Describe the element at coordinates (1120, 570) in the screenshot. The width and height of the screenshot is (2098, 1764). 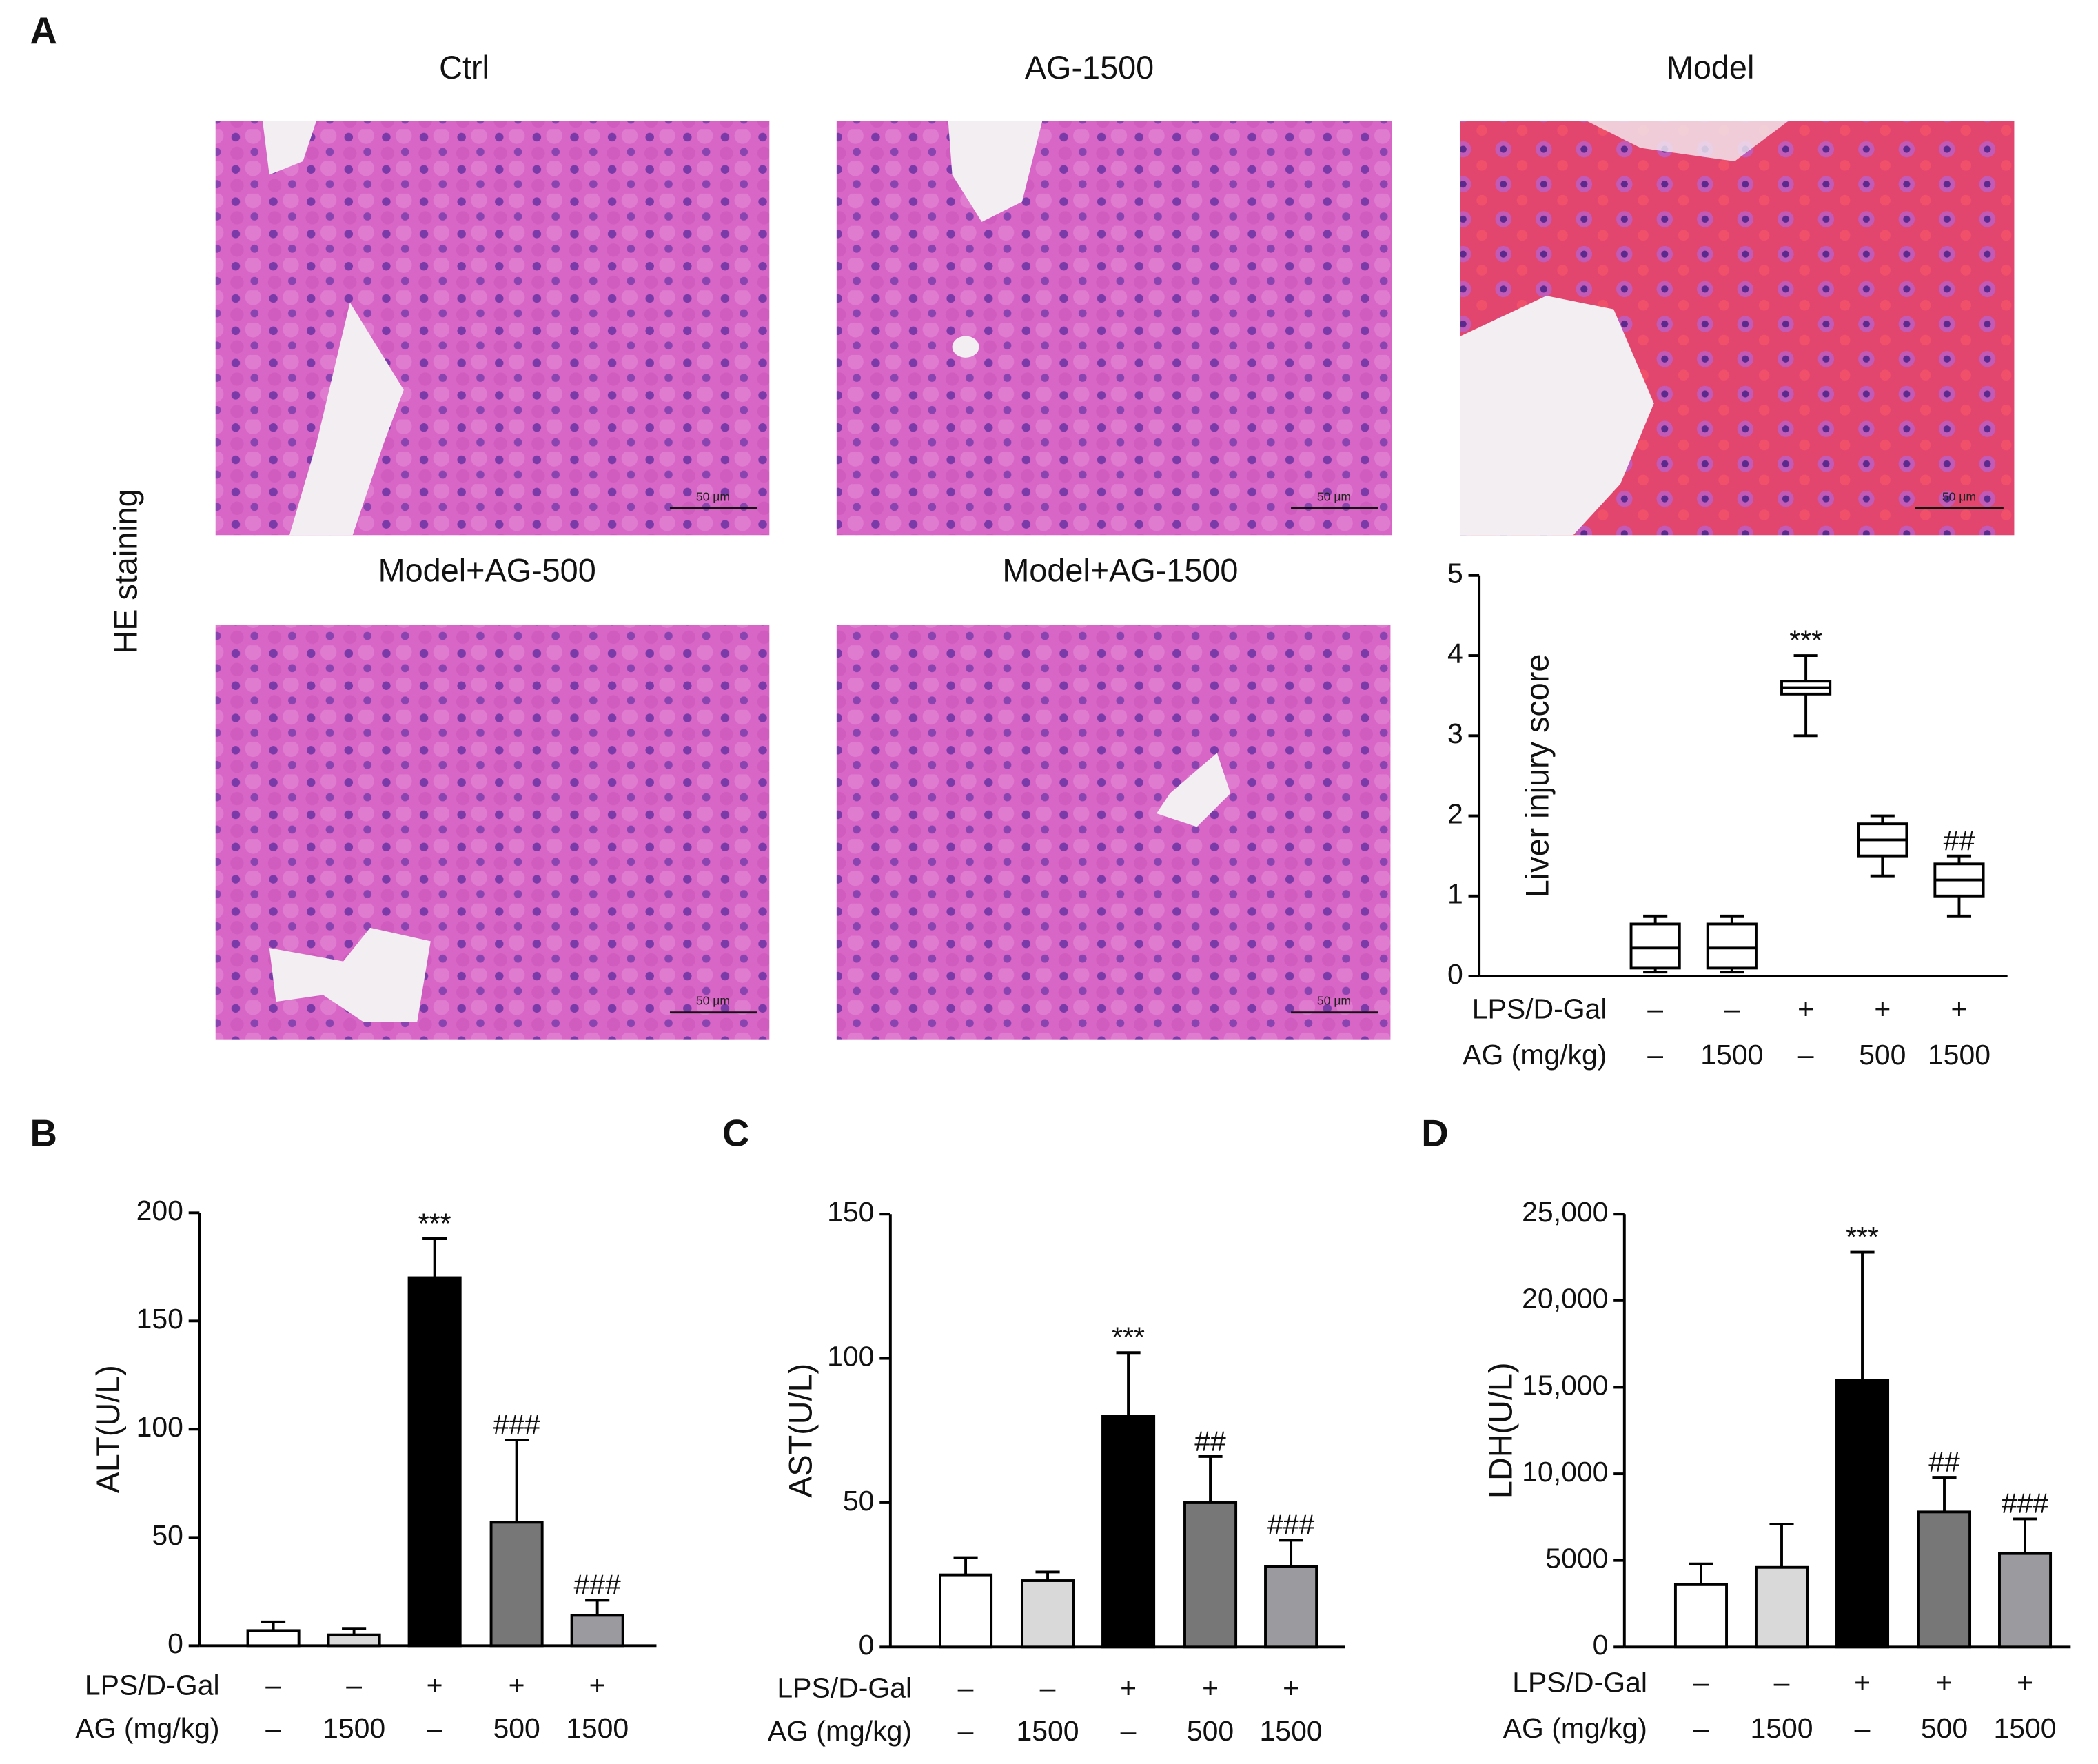
I see `image-title: Model+AG-1500` at that location.